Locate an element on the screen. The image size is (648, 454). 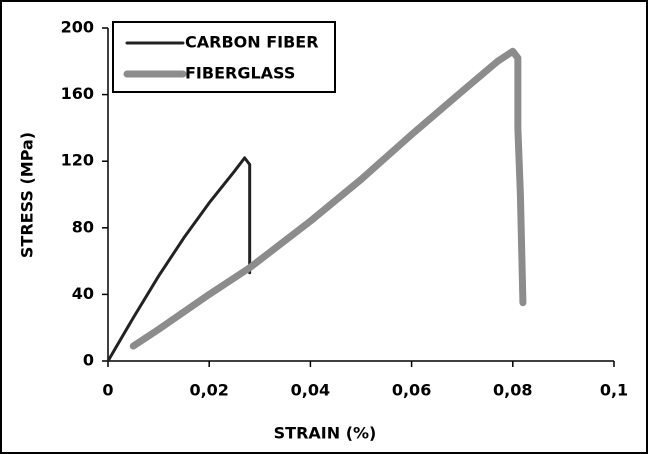
y-tick-label: 160 is located at coordinates (77, 93).